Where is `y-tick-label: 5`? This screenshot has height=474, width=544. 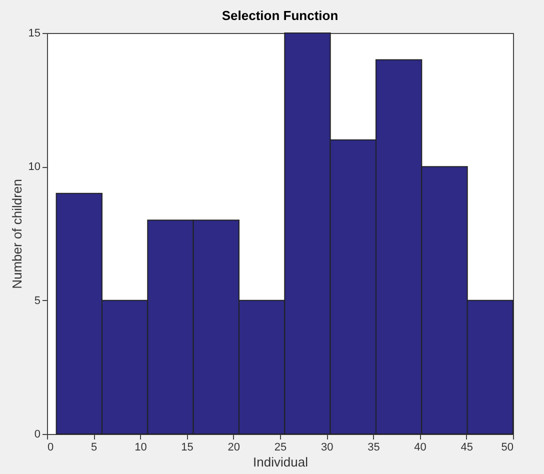 y-tick-label: 5 is located at coordinates (37, 300).